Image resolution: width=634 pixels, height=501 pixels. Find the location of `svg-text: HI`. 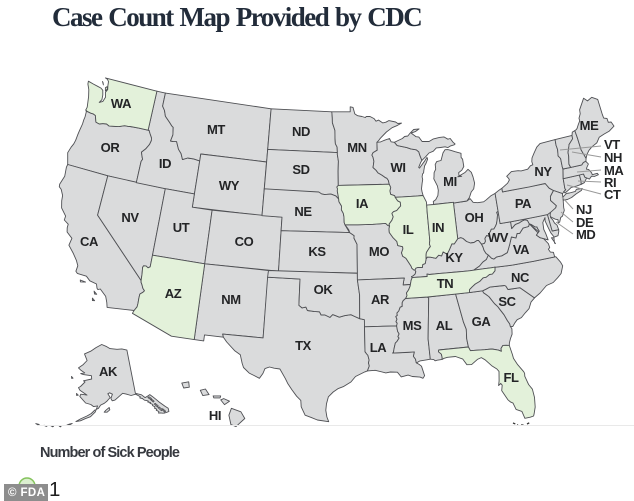

svg-text: HI is located at coordinates (215, 415).